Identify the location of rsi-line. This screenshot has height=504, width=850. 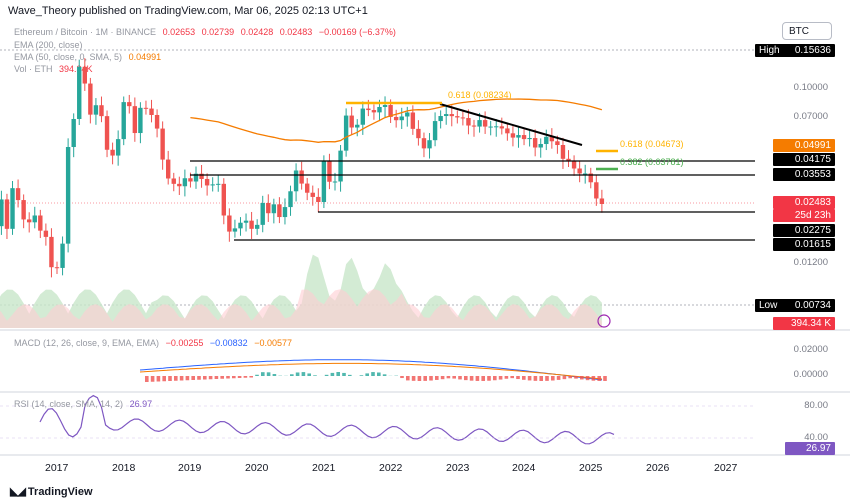
(327, 419).